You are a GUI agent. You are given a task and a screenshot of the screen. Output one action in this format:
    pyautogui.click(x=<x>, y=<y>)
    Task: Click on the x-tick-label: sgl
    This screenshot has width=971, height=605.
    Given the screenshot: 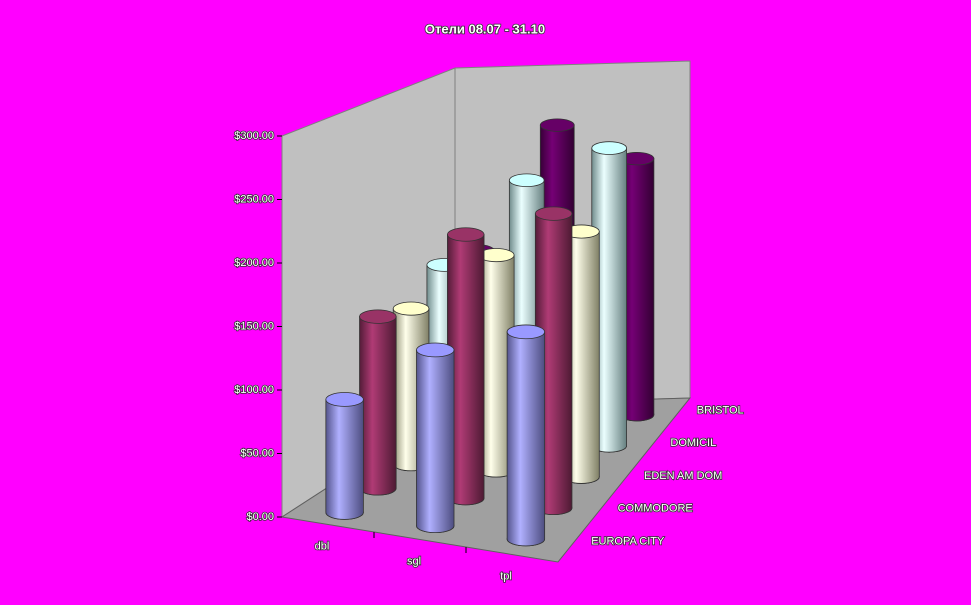 What is the action you would take?
    pyautogui.click(x=414, y=561)
    